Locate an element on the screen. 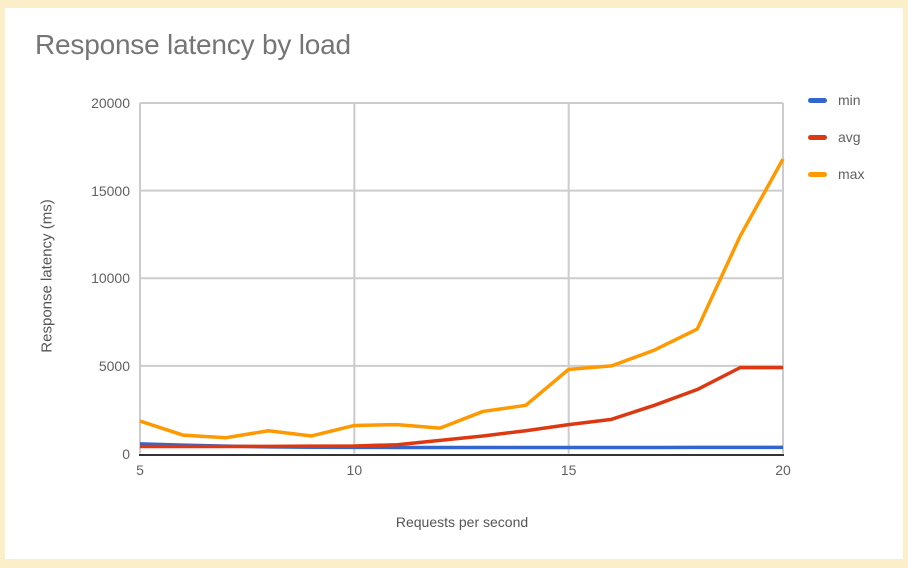 Image resolution: width=908 pixels, height=568 pixels. legend-swatch-avg is located at coordinates (817, 137).